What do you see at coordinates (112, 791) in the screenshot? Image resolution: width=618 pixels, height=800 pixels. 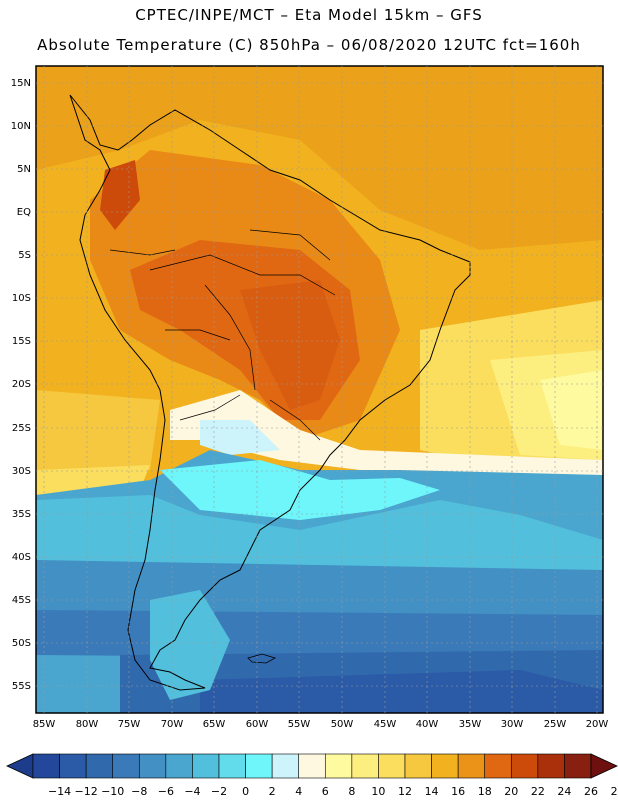 I see `colorbar-label: −10` at bounding box center [112, 791].